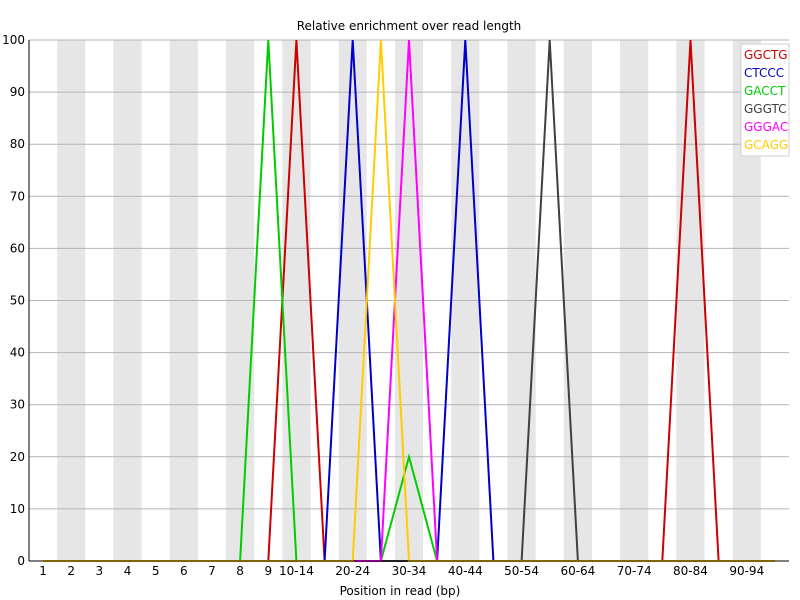 This screenshot has height=600, width=800. Describe the element at coordinates (764, 73) in the screenshot. I see `legend-entry-CTCCC: CTCCC` at that location.